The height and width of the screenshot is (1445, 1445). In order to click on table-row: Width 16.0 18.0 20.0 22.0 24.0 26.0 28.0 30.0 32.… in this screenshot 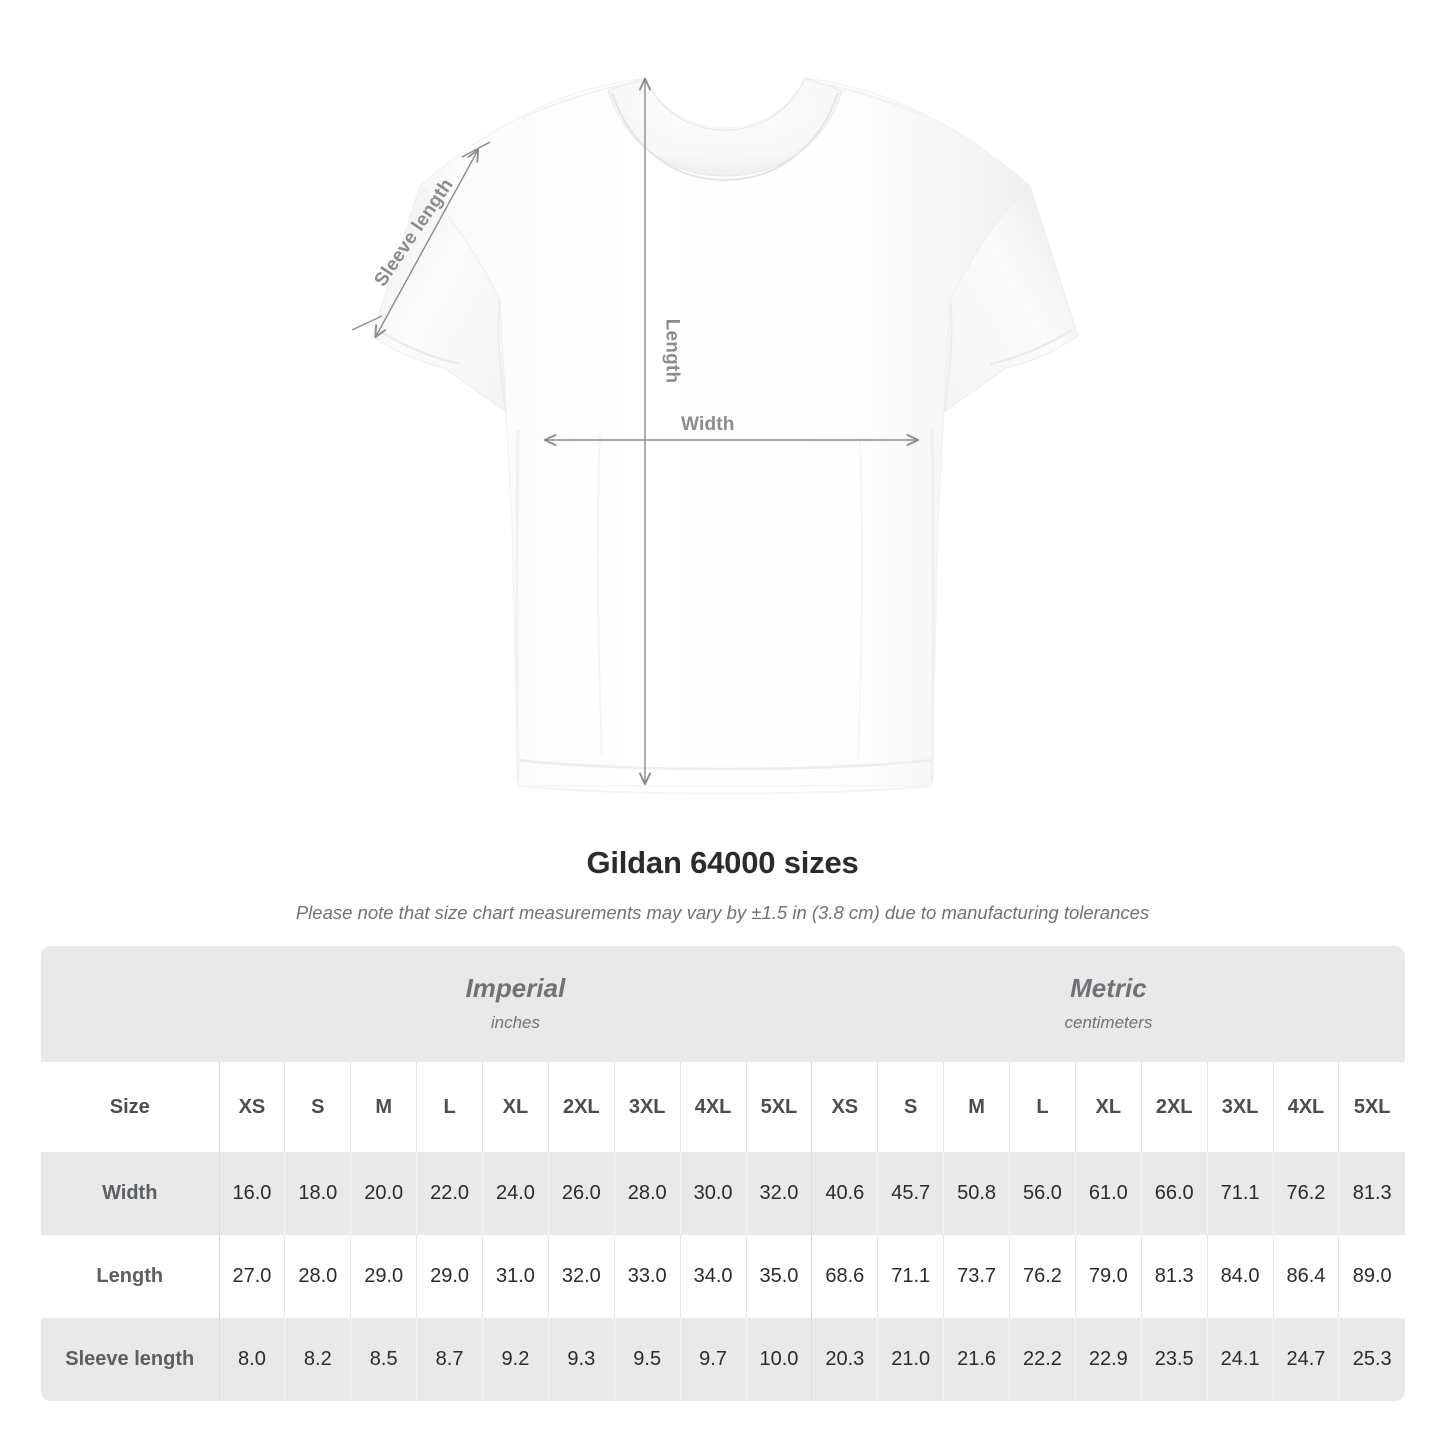, I will do `click(723, 1193)`.